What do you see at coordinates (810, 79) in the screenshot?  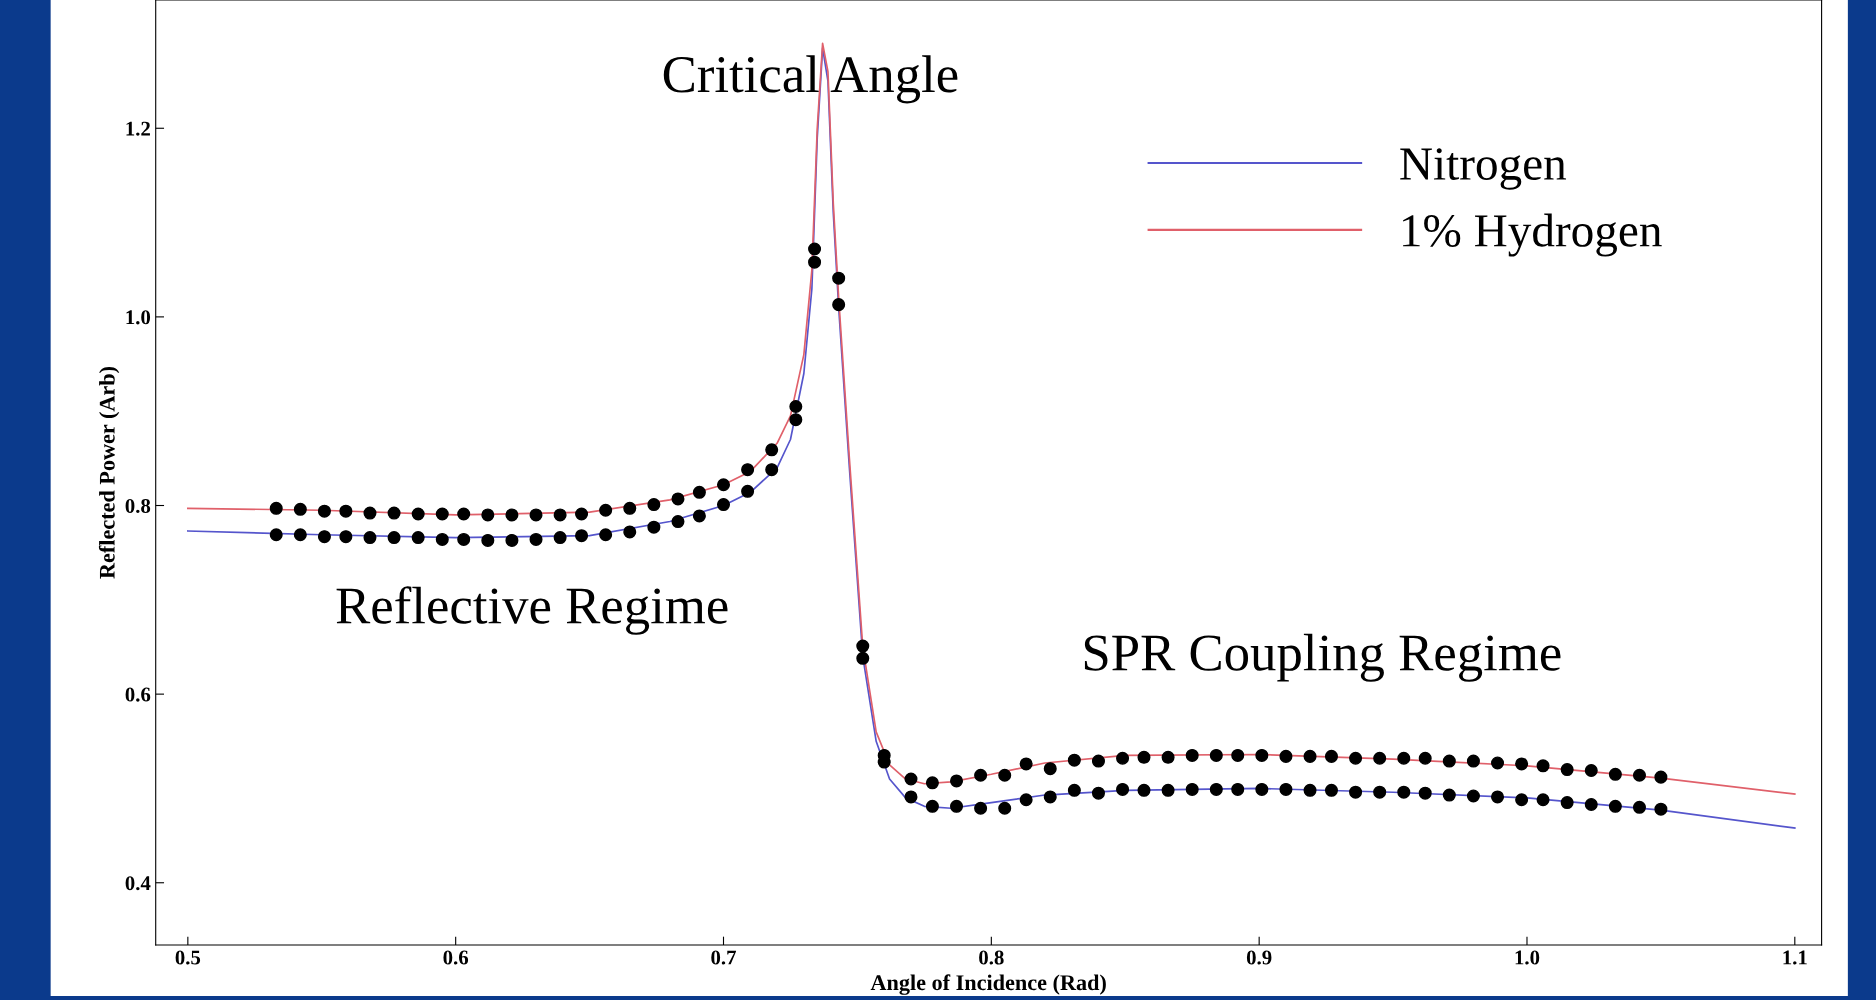 I see `annotation: Critical Angle` at bounding box center [810, 79].